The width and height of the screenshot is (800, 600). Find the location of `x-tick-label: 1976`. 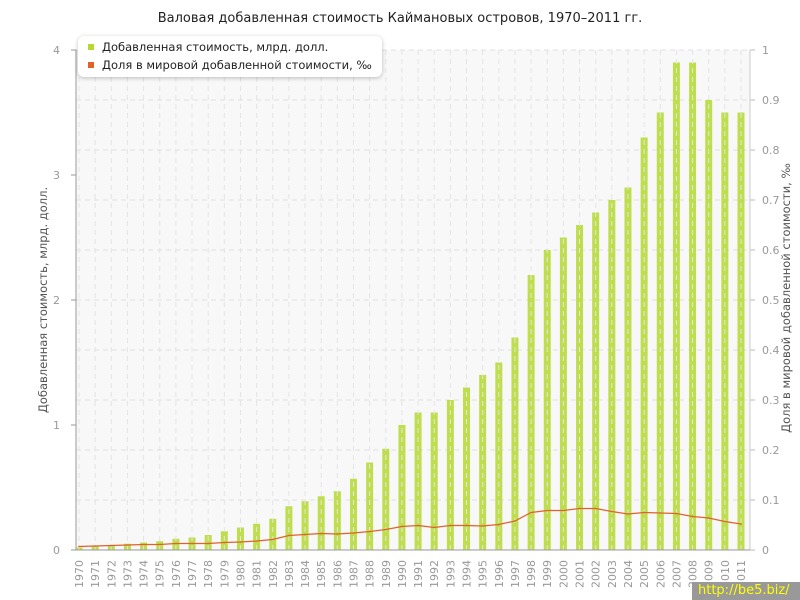

x-tick-label: 1976 is located at coordinates (176, 574).